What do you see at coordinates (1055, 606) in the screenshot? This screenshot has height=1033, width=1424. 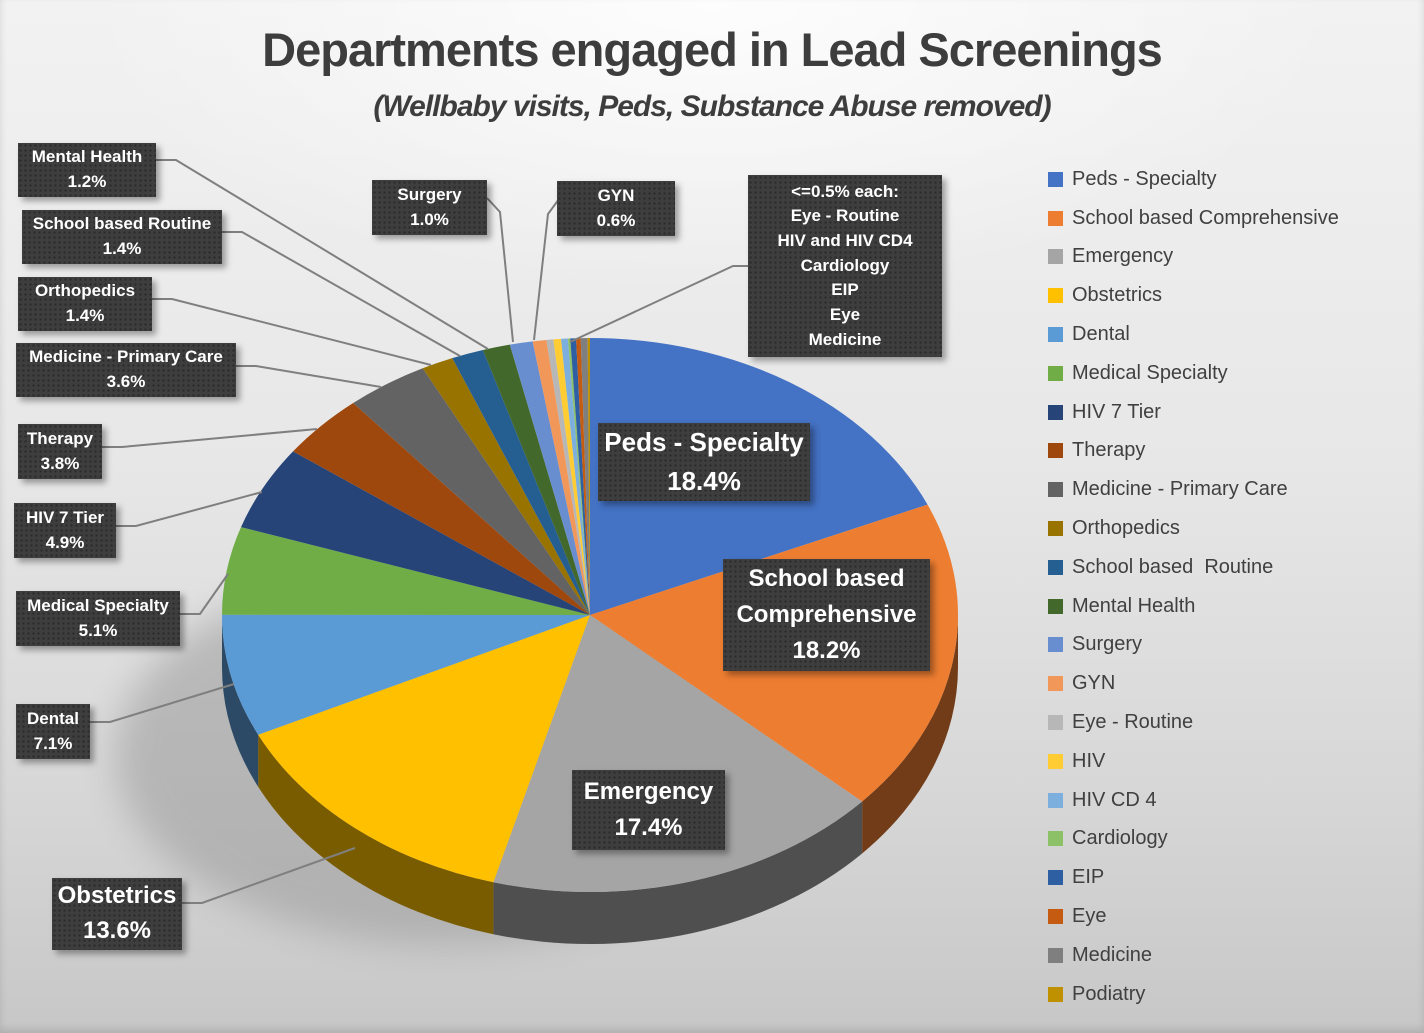 I see `mental-health-swatch-icon` at bounding box center [1055, 606].